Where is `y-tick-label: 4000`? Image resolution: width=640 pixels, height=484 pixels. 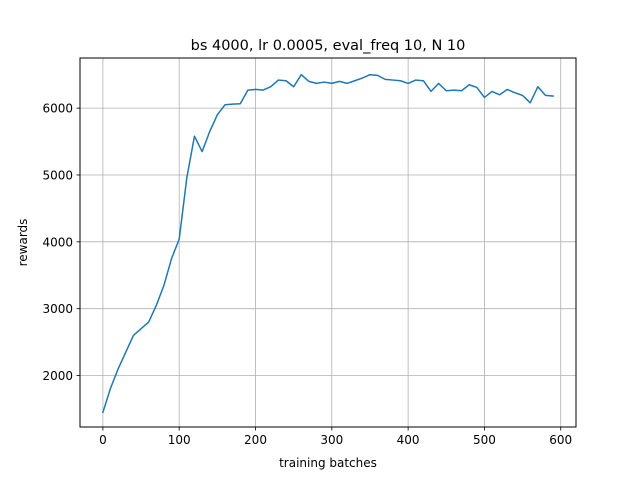
y-tick-label: 4000 is located at coordinates (57, 242).